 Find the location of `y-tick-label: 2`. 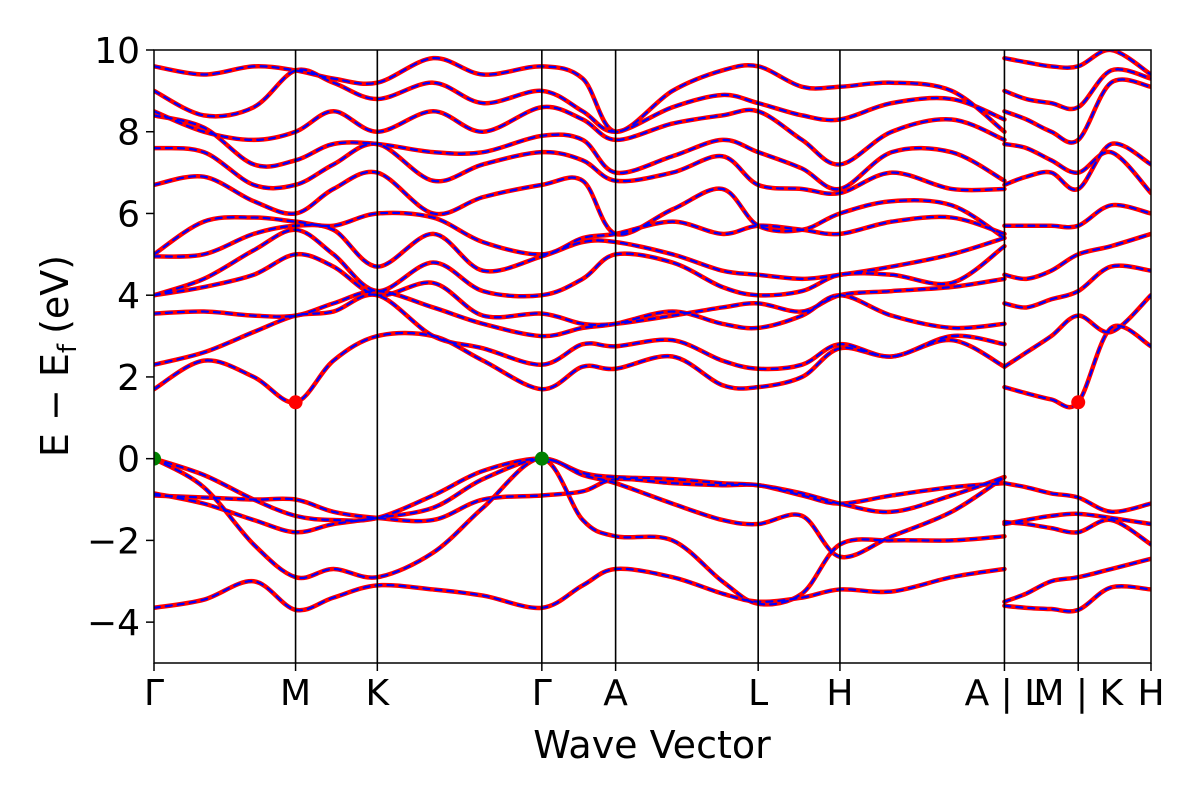

y-tick-label: 2 is located at coordinates (128, 378).